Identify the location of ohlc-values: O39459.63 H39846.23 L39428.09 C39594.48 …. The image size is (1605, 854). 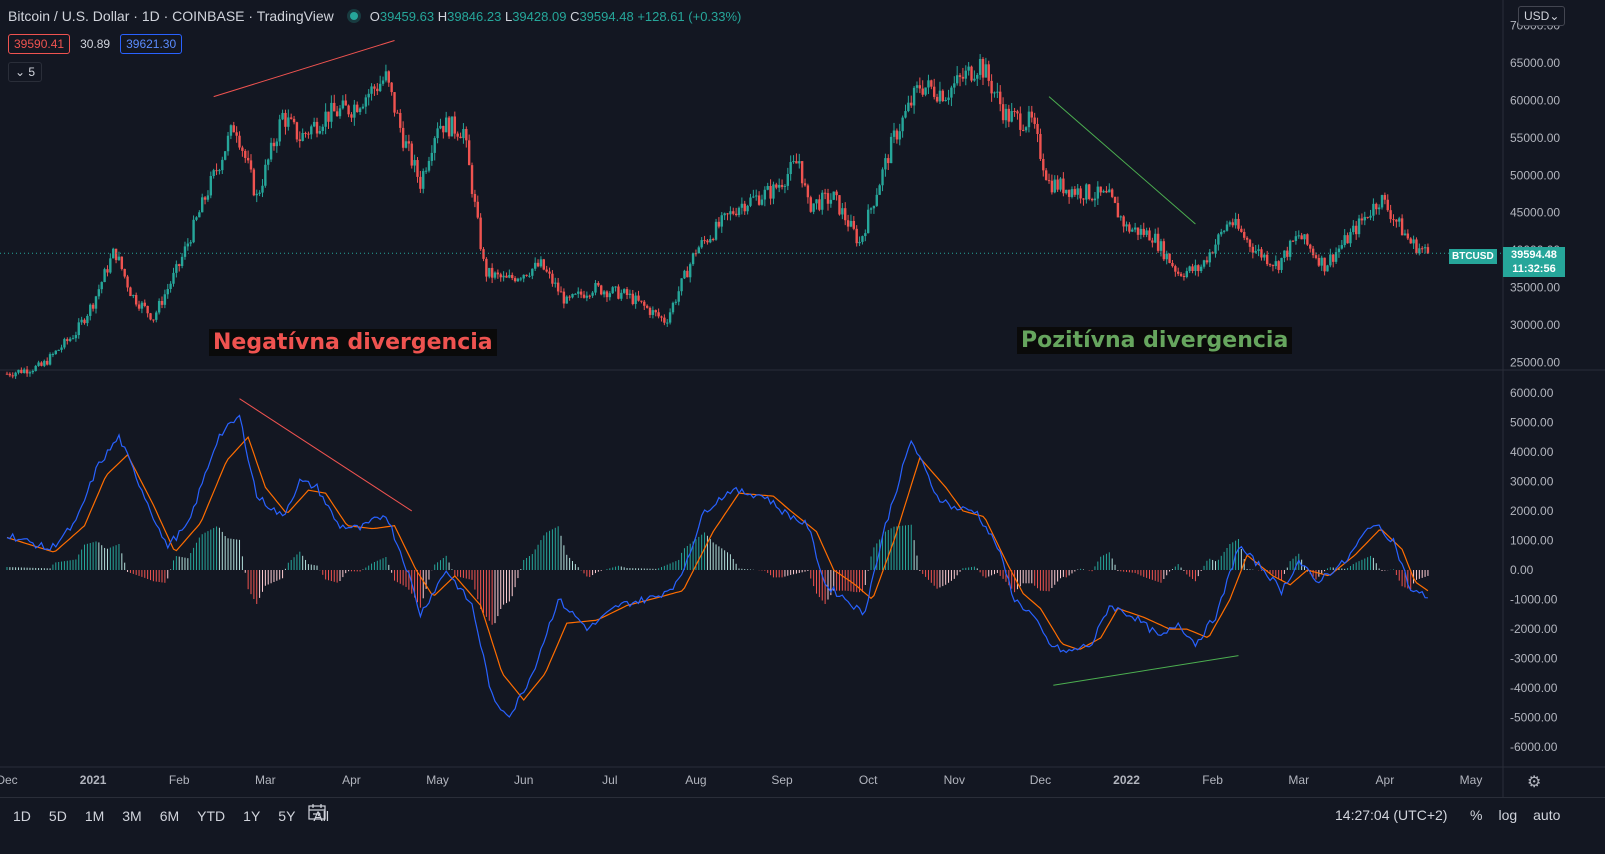
(555, 16).